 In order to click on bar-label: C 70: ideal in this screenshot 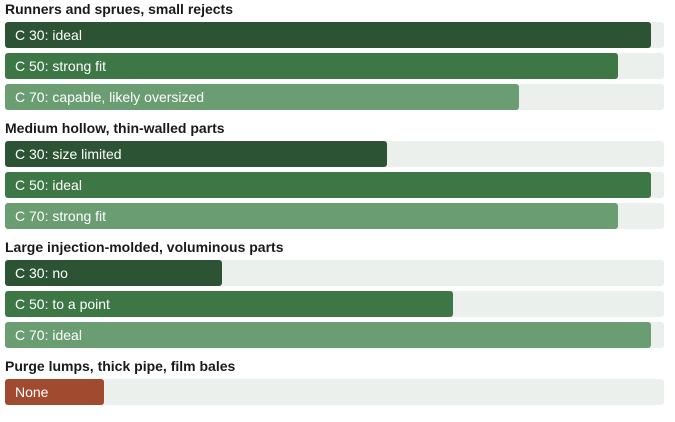, I will do `click(48, 335)`.